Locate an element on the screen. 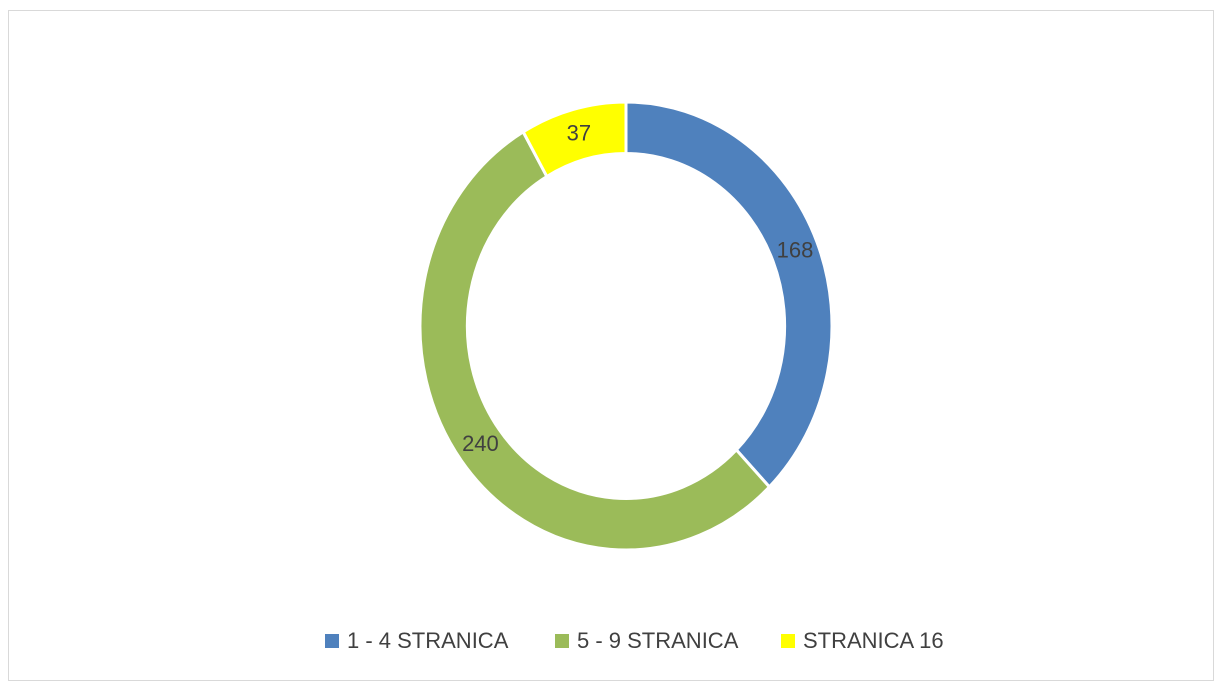 Image resolution: width=1215 pixels, height=687 pixels. legend-label: 1 - 4 STRANICA is located at coordinates (428, 640).